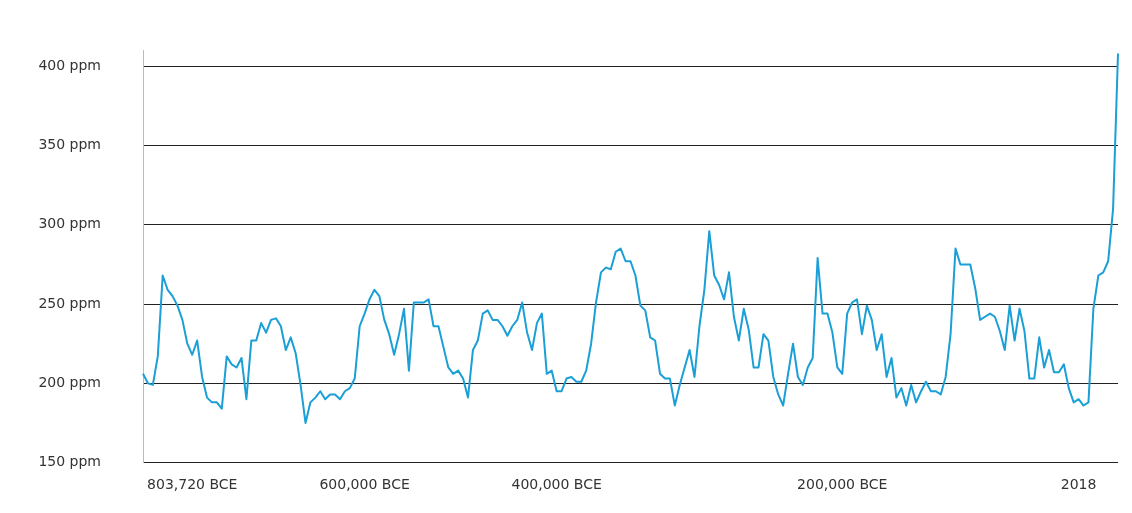 The height and width of the screenshot is (513, 1132). Describe the element at coordinates (556, 483) in the screenshot. I see `x-tick-label: 400,000 BCE` at that location.